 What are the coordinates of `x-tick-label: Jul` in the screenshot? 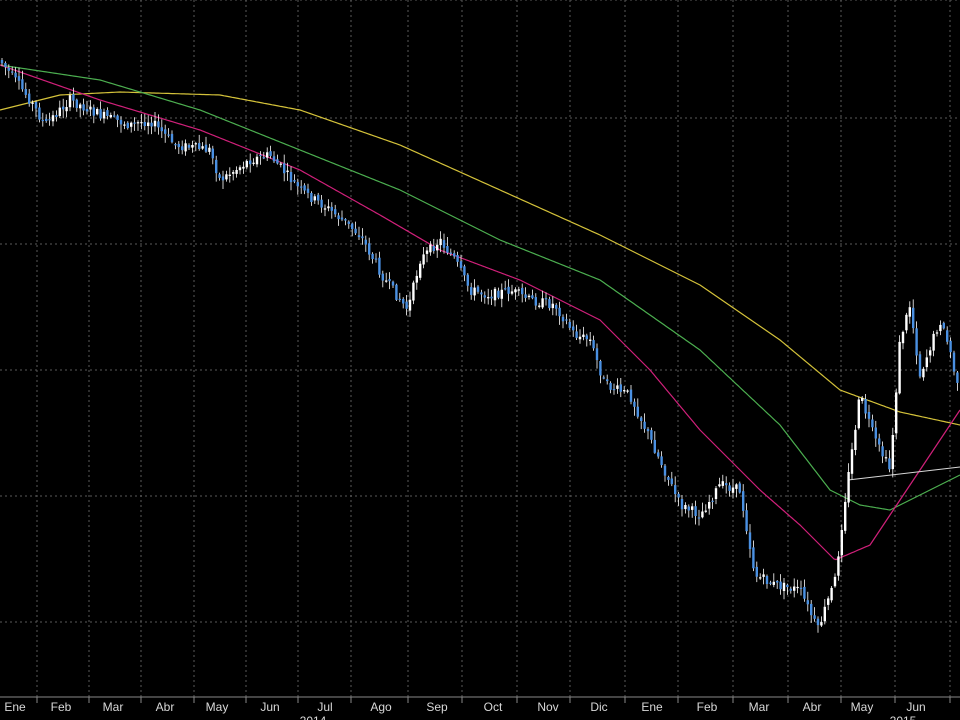 It's located at (324, 707).